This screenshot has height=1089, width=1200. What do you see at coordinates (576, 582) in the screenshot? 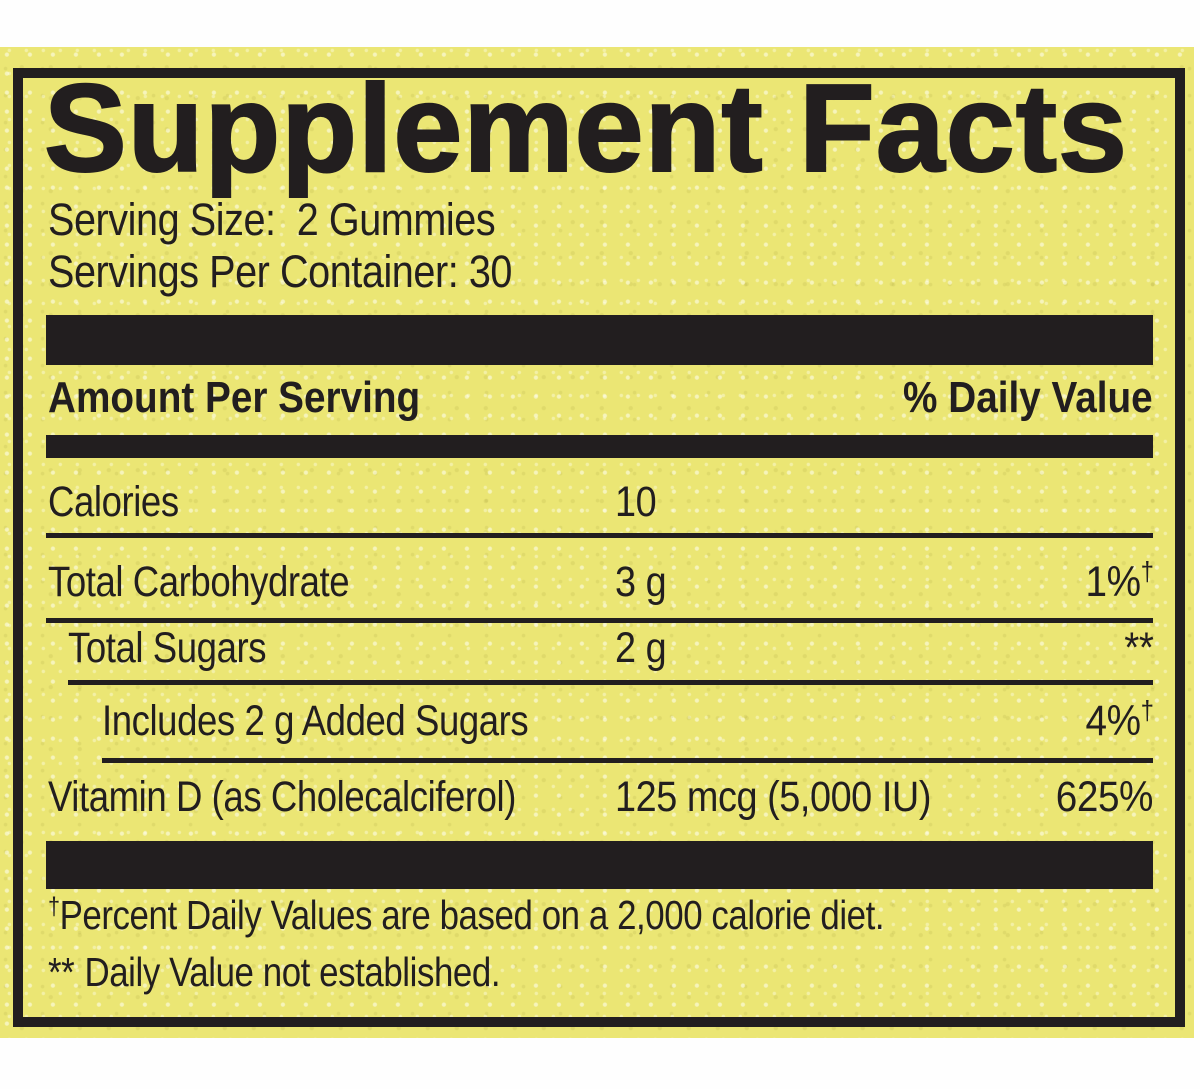
I see `table-row-total-carbohydrate: Total Carbohydrate 3 g 1%†` at bounding box center [576, 582].